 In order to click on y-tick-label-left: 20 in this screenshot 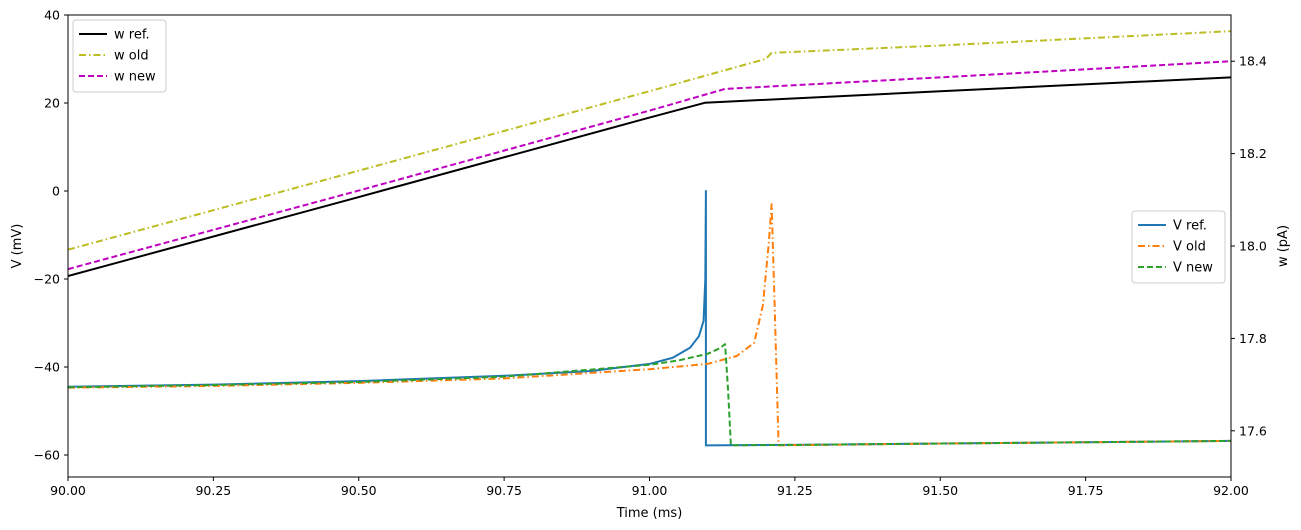, I will do `click(52, 103)`.